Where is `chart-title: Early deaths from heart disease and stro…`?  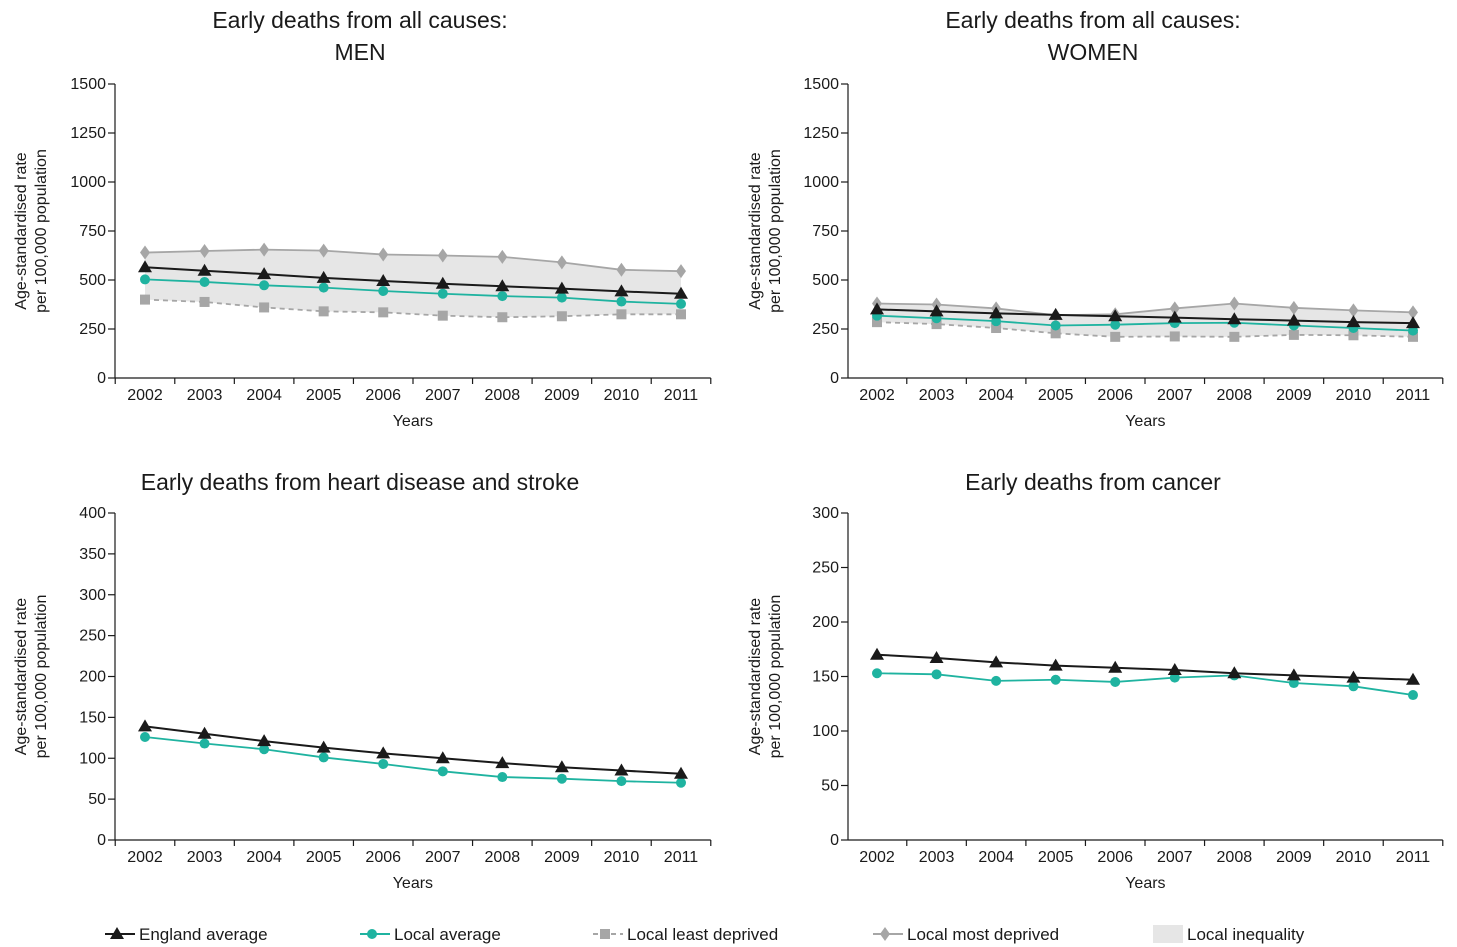
chart-title: Early deaths from heart disease and stro… is located at coordinates (360, 482).